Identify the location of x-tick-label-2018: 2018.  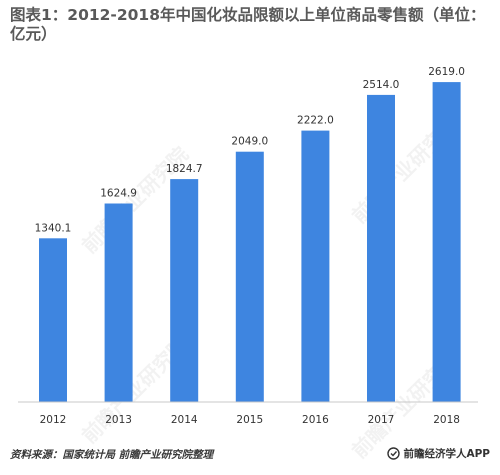
(446, 420).